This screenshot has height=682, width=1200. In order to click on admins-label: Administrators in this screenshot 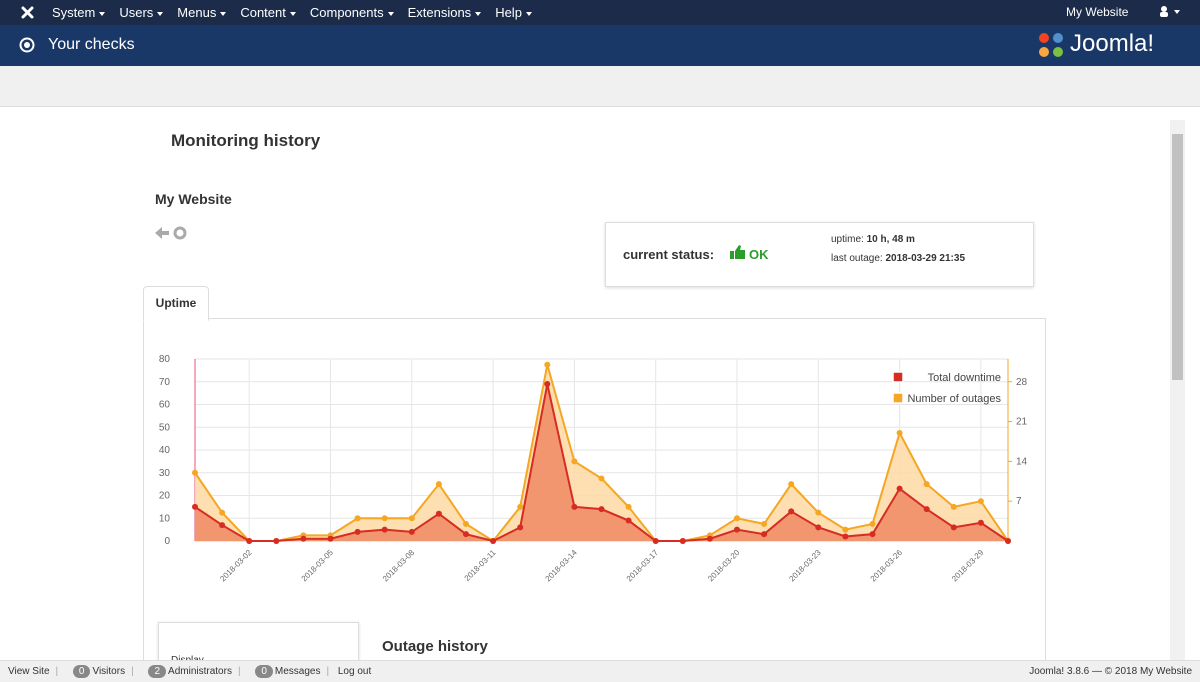, I will do `click(200, 671)`.